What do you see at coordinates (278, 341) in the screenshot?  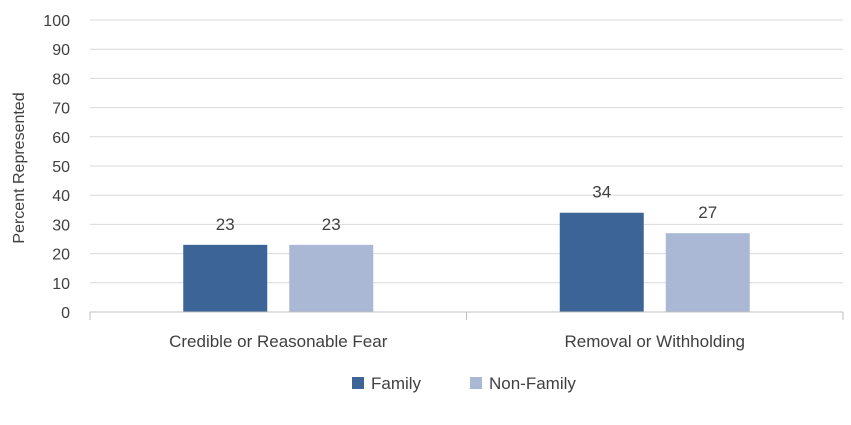 I see `category-label: Credible or Reasonable Fear` at bounding box center [278, 341].